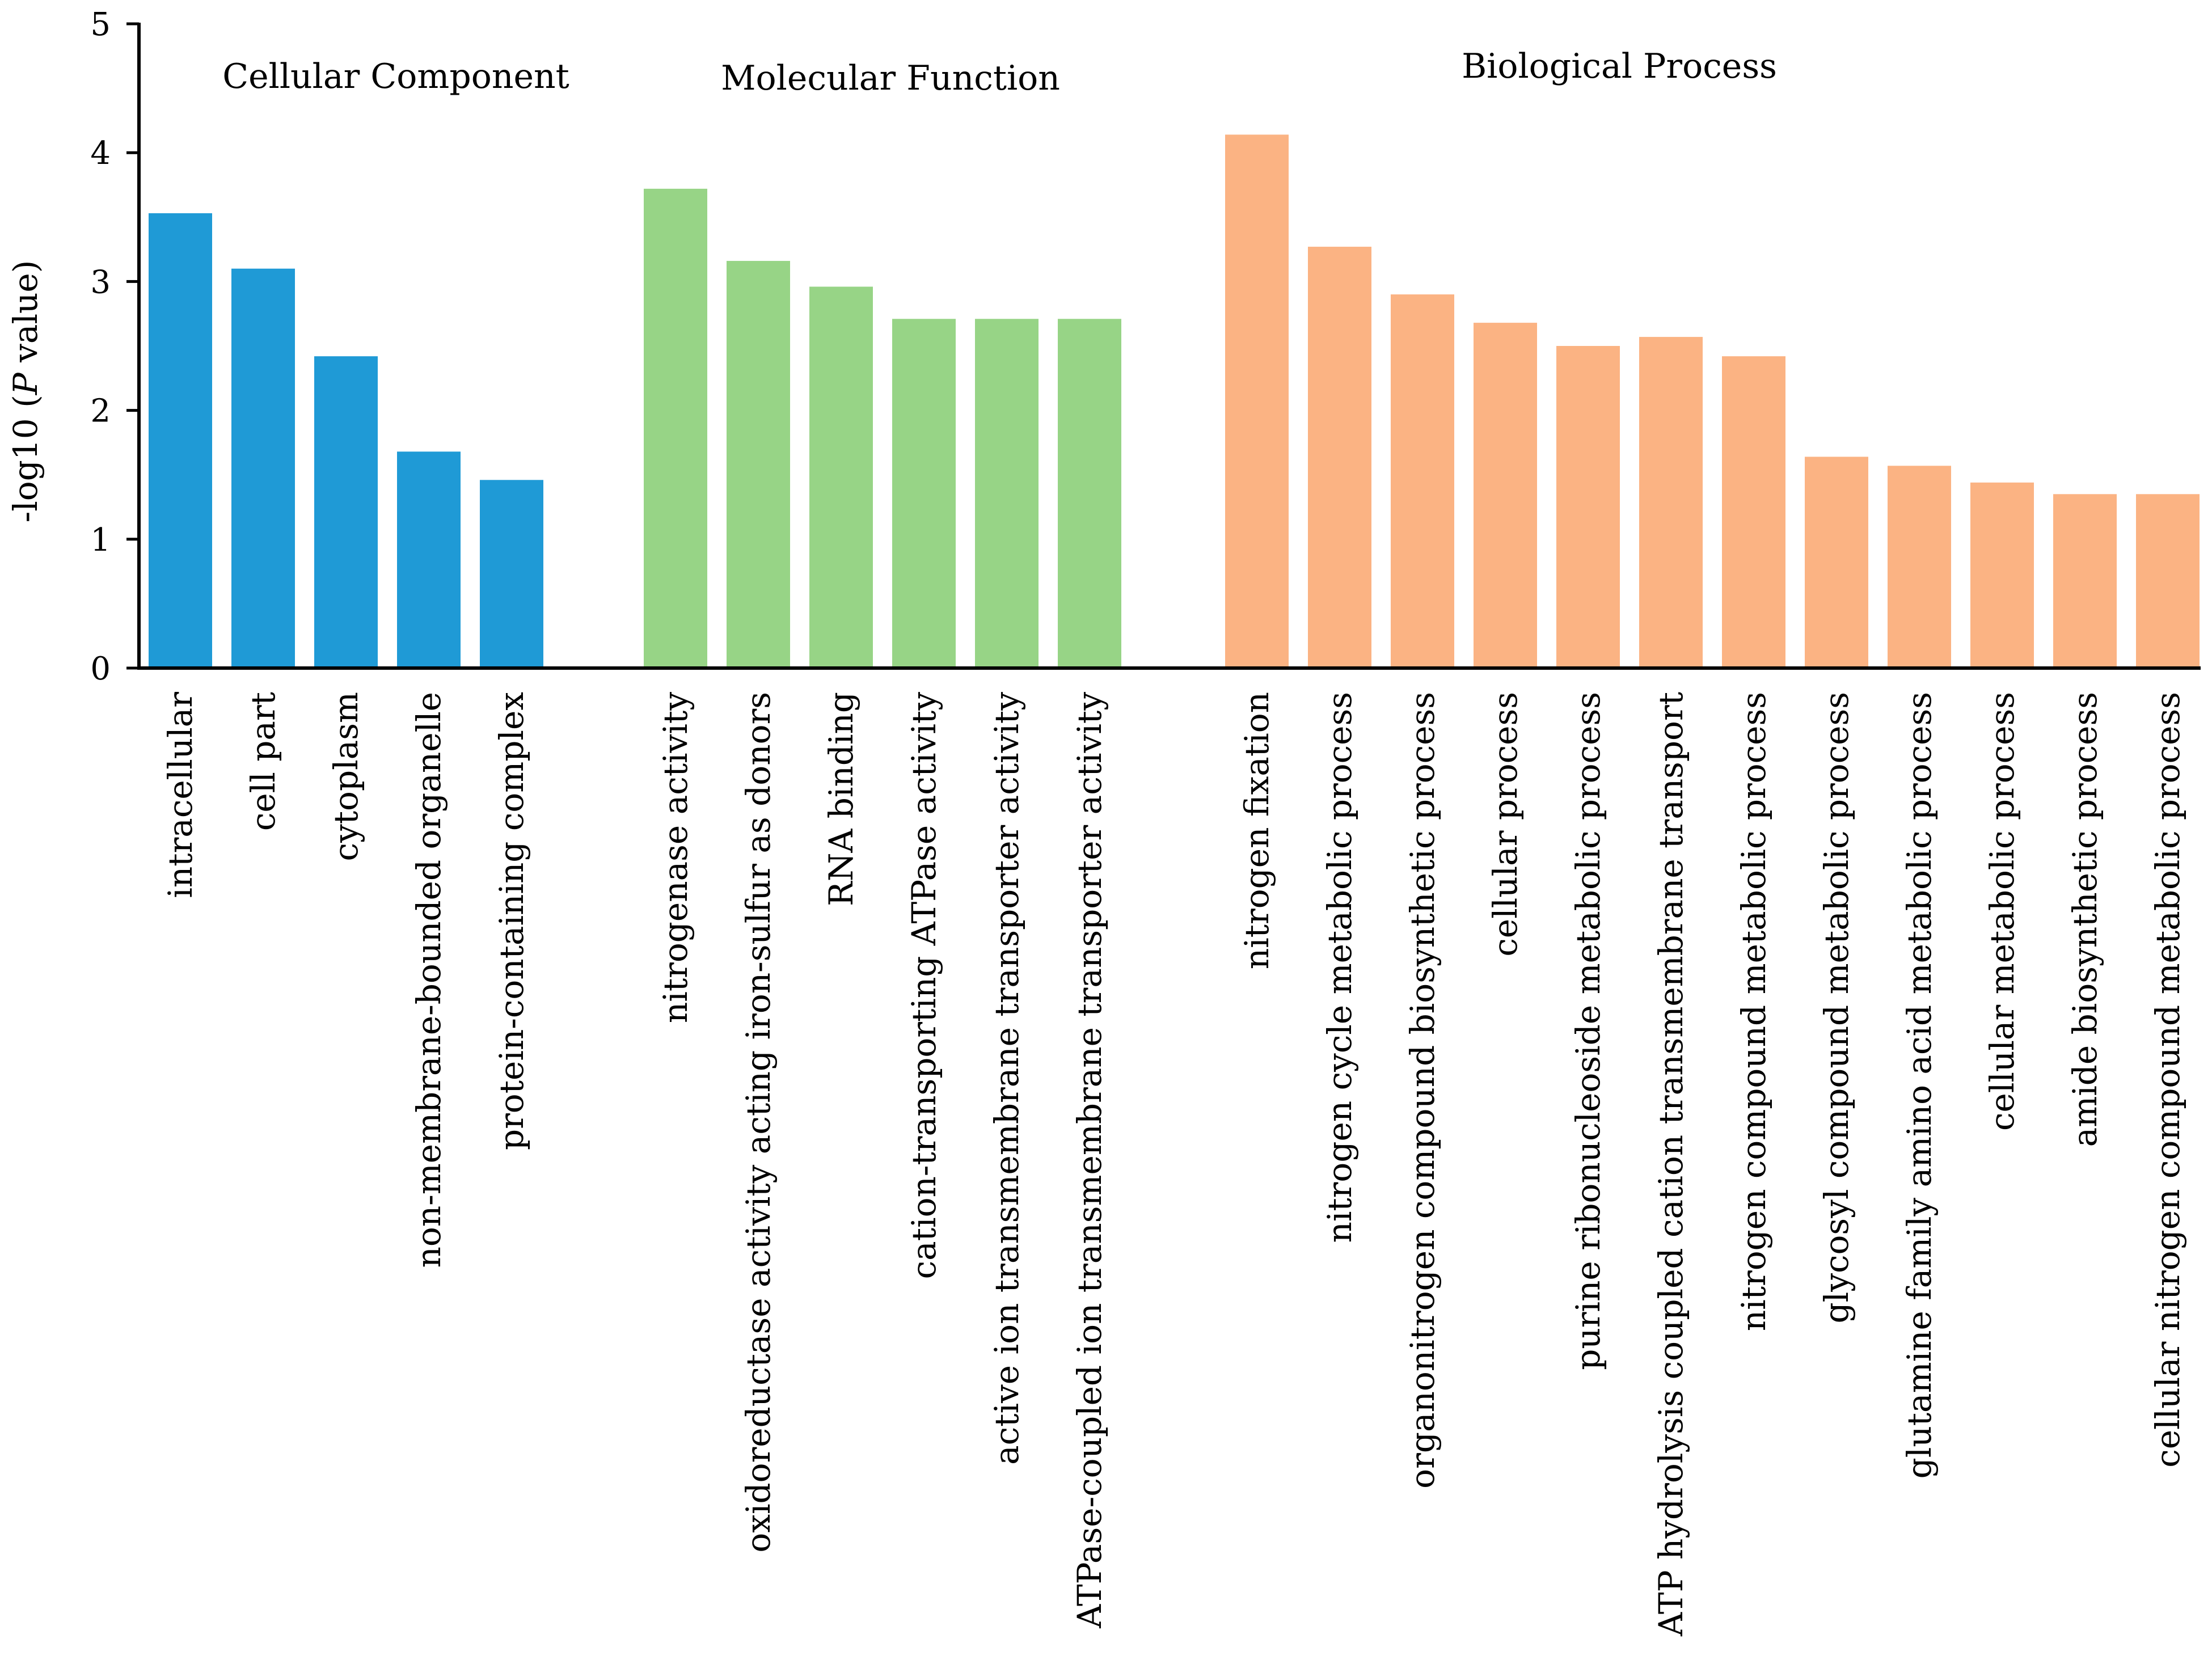 The width and height of the screenshot is (2212, 1677). I want to click on y-tick-label: 1, so click(100, 540).